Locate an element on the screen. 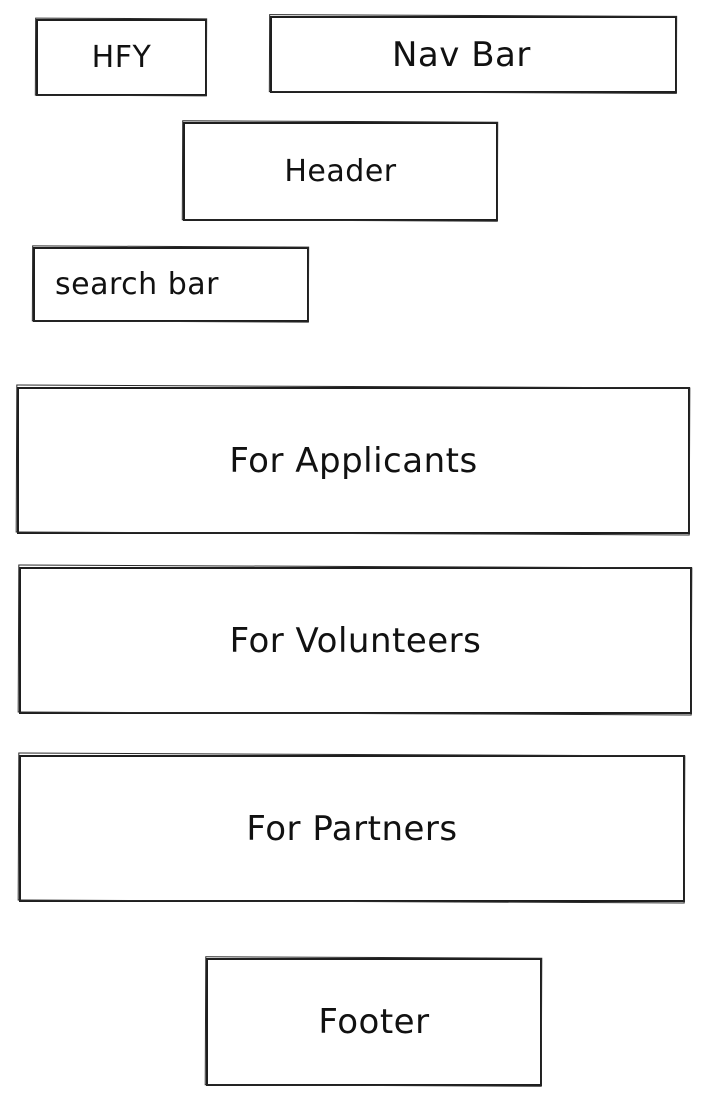  section-partners: For Partners is located at coordinates (352, 828).